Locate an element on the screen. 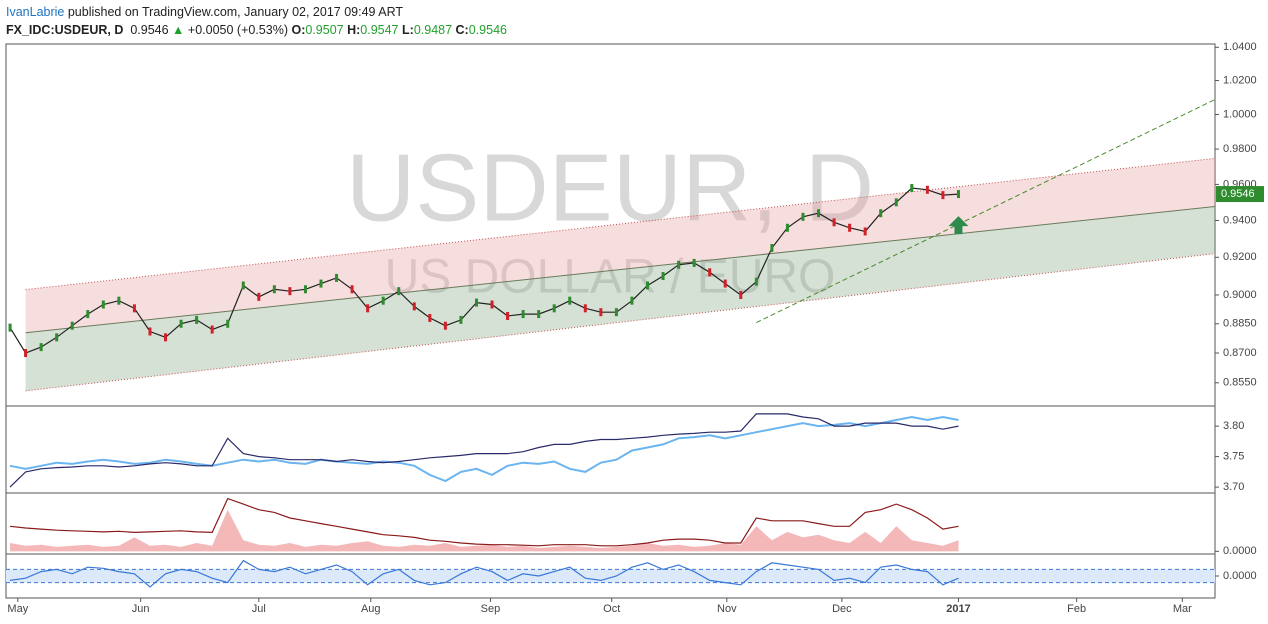  y-tick-label: 0.9200 is located at coordinates (1240, 257).